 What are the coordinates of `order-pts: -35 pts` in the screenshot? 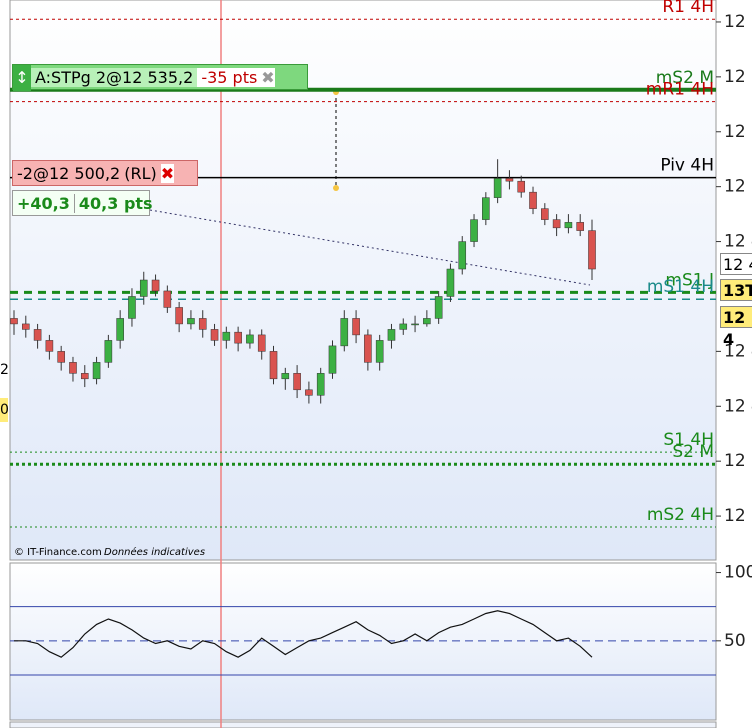 It's located at (229, 77).